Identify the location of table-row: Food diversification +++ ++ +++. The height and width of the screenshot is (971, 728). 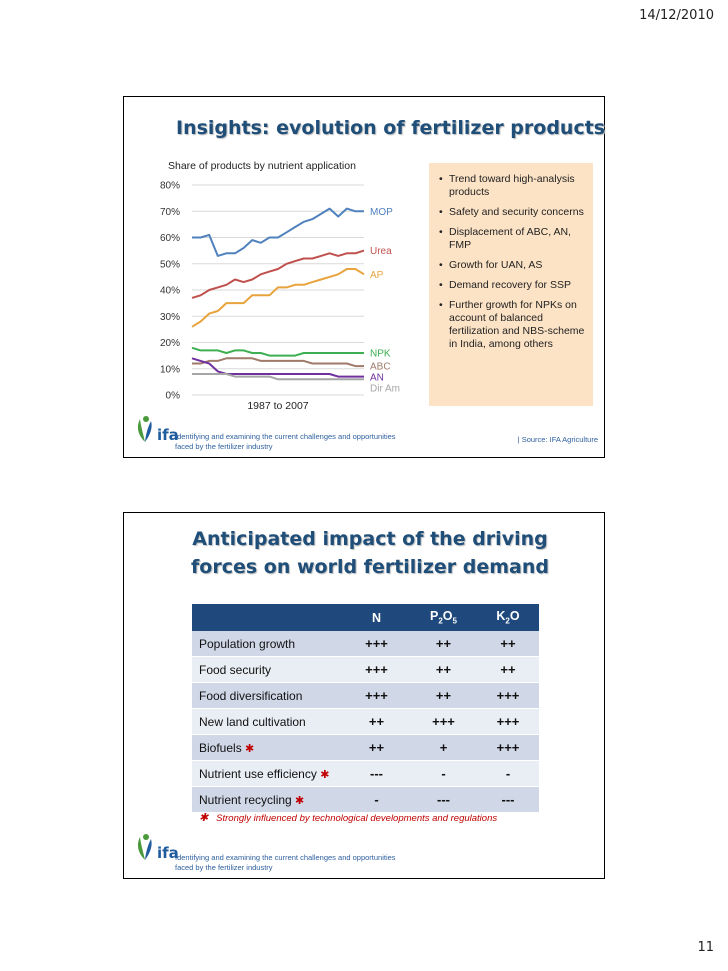
(365, 695).